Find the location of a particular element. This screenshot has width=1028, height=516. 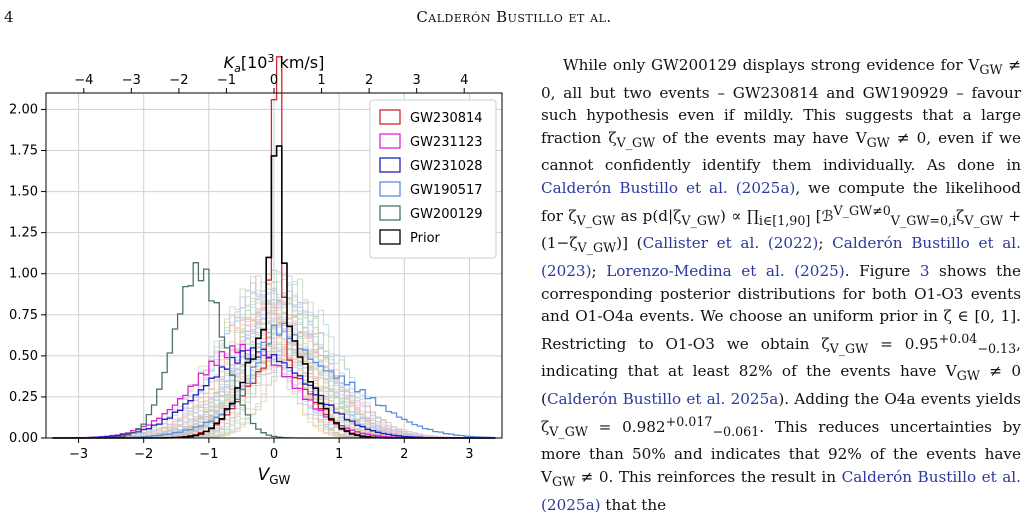

y-tick-label: 0.00 is located at coordinates (23, 438).